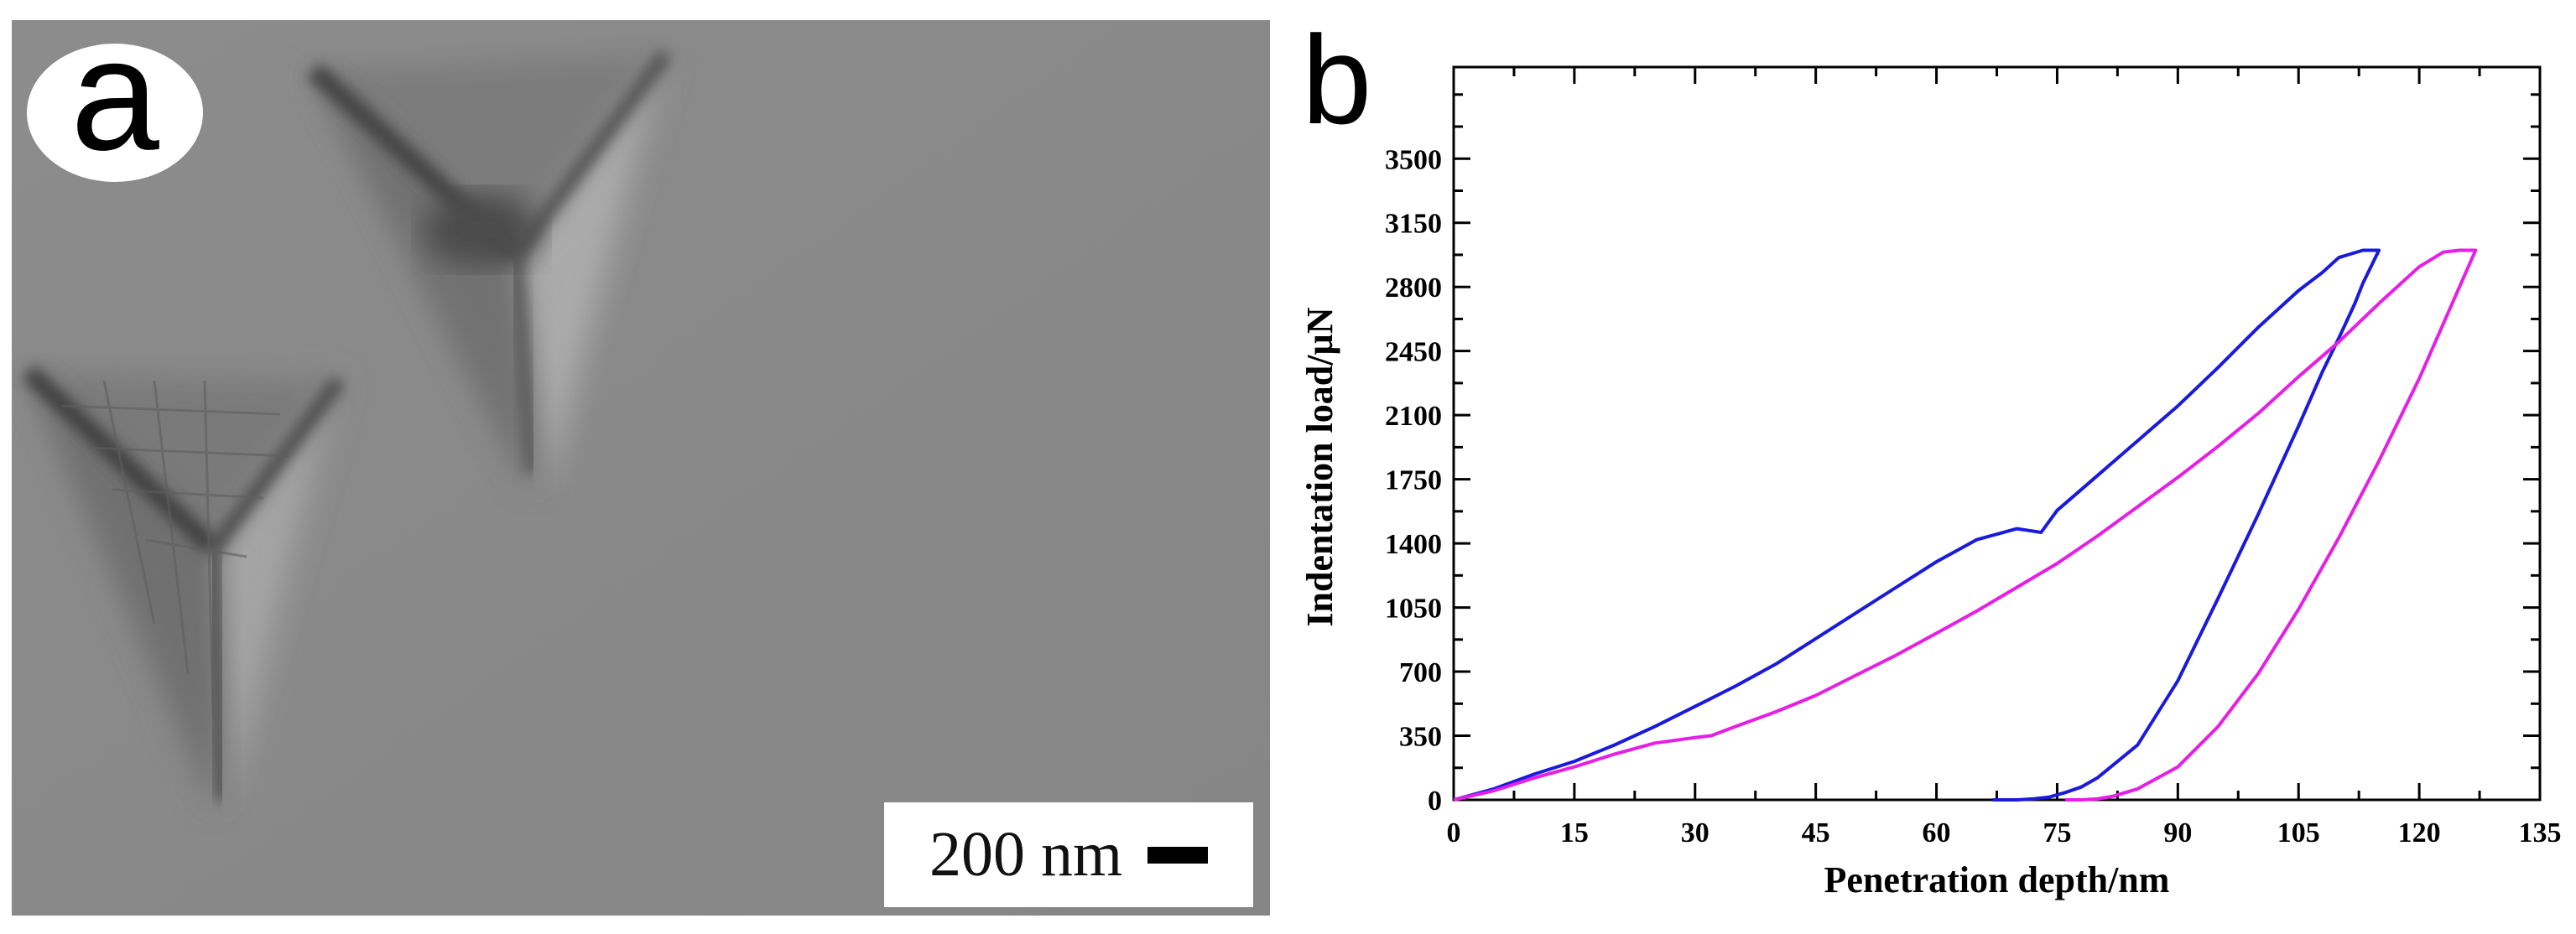  What do you see at coordinates (184, 587) in the screenshot?
I see `indent-lower-left` at bounding box center [184, 587].